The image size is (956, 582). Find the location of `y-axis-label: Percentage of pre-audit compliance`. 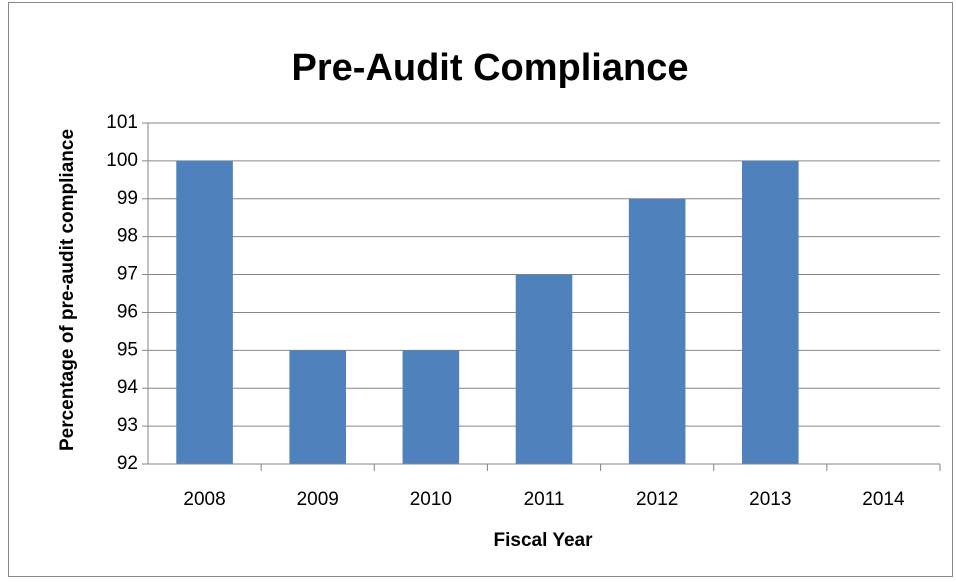

y-axis-label: Percentage of pre-audit compliance is located at coordinates (67, 290).